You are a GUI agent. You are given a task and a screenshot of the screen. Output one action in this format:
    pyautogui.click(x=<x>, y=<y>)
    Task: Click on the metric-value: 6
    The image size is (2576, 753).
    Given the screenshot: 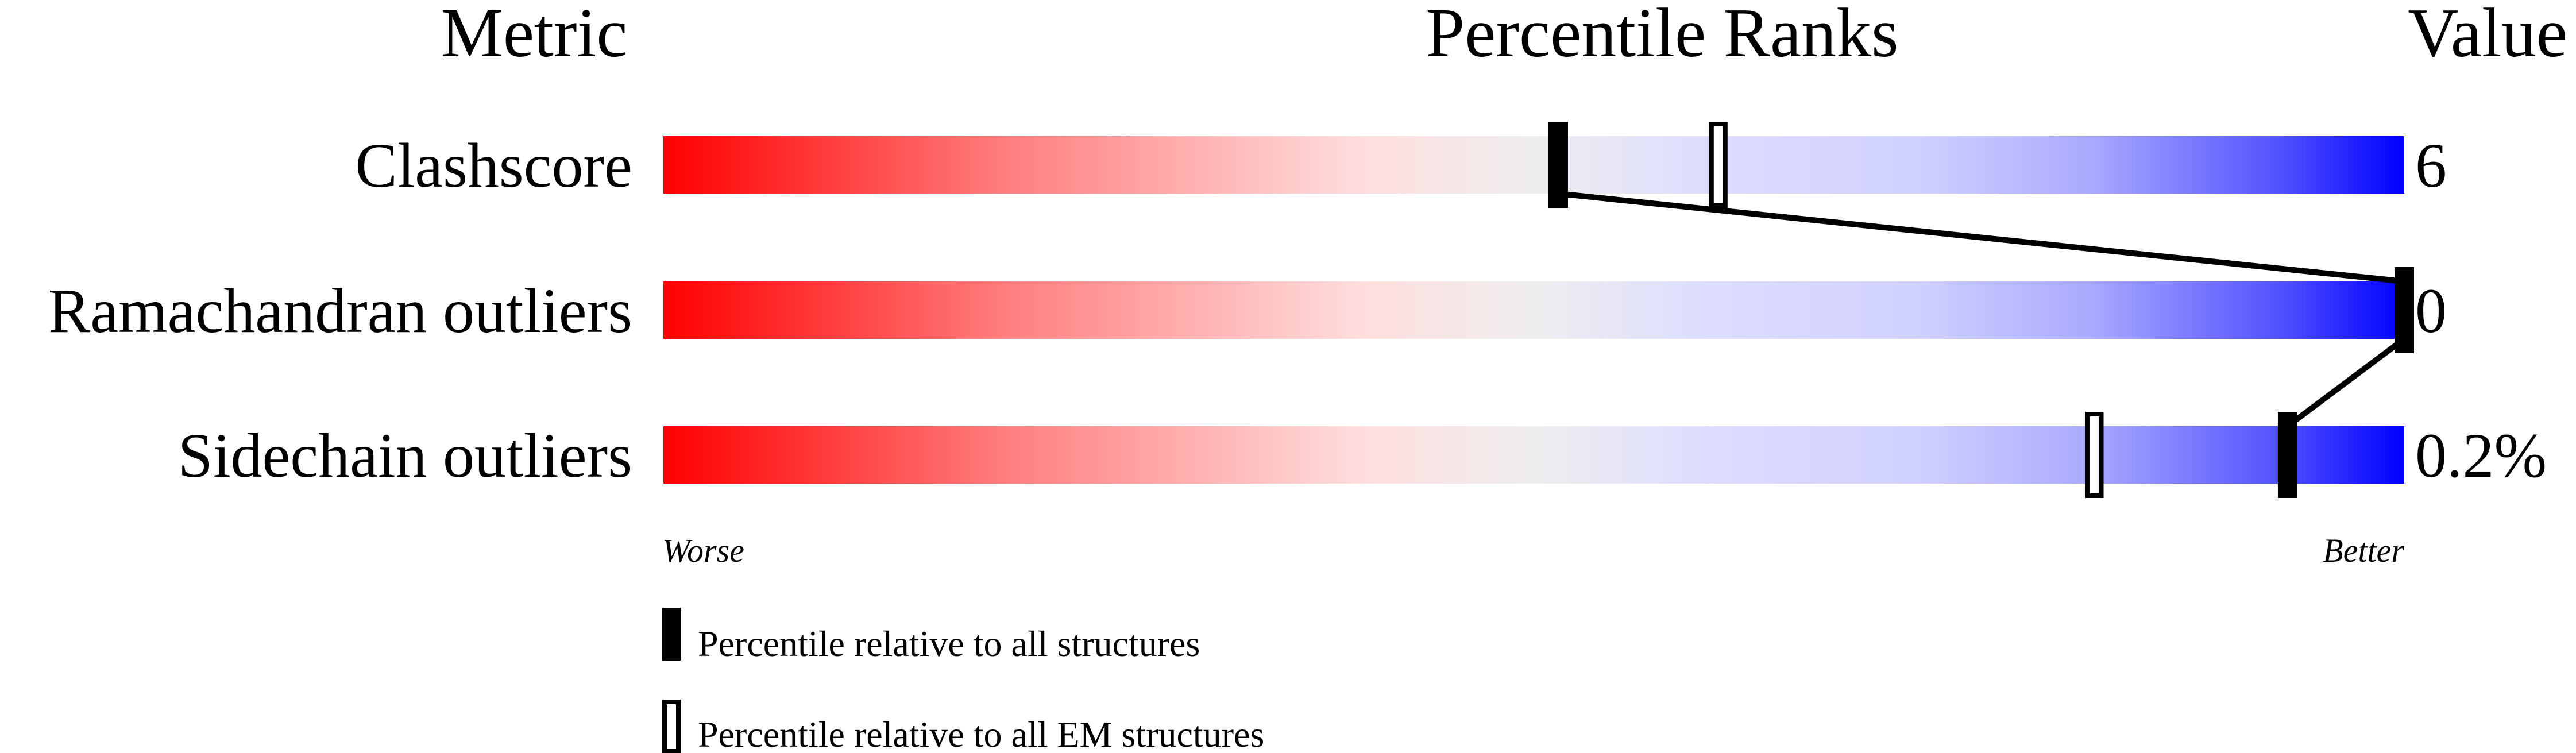 What is the action you would take?
    pyautogui.click(x=2431, y=165)
    